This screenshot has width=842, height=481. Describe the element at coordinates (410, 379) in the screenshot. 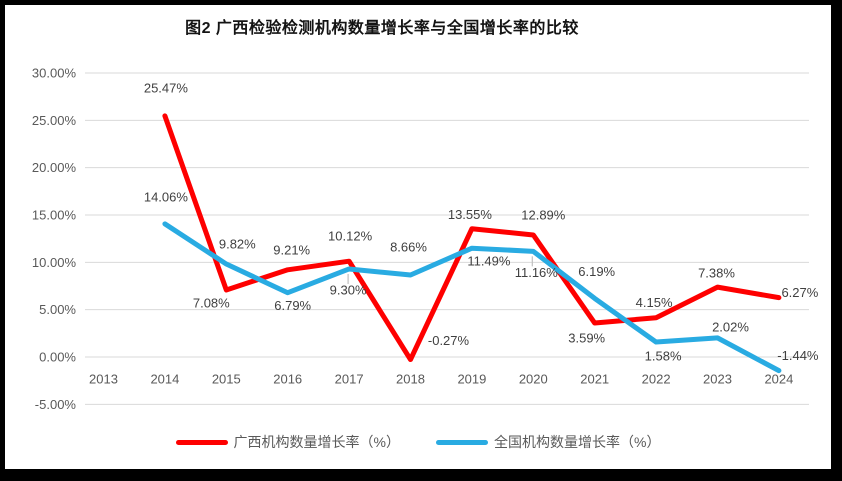

I see `x-tick-label: 2018` at that location.